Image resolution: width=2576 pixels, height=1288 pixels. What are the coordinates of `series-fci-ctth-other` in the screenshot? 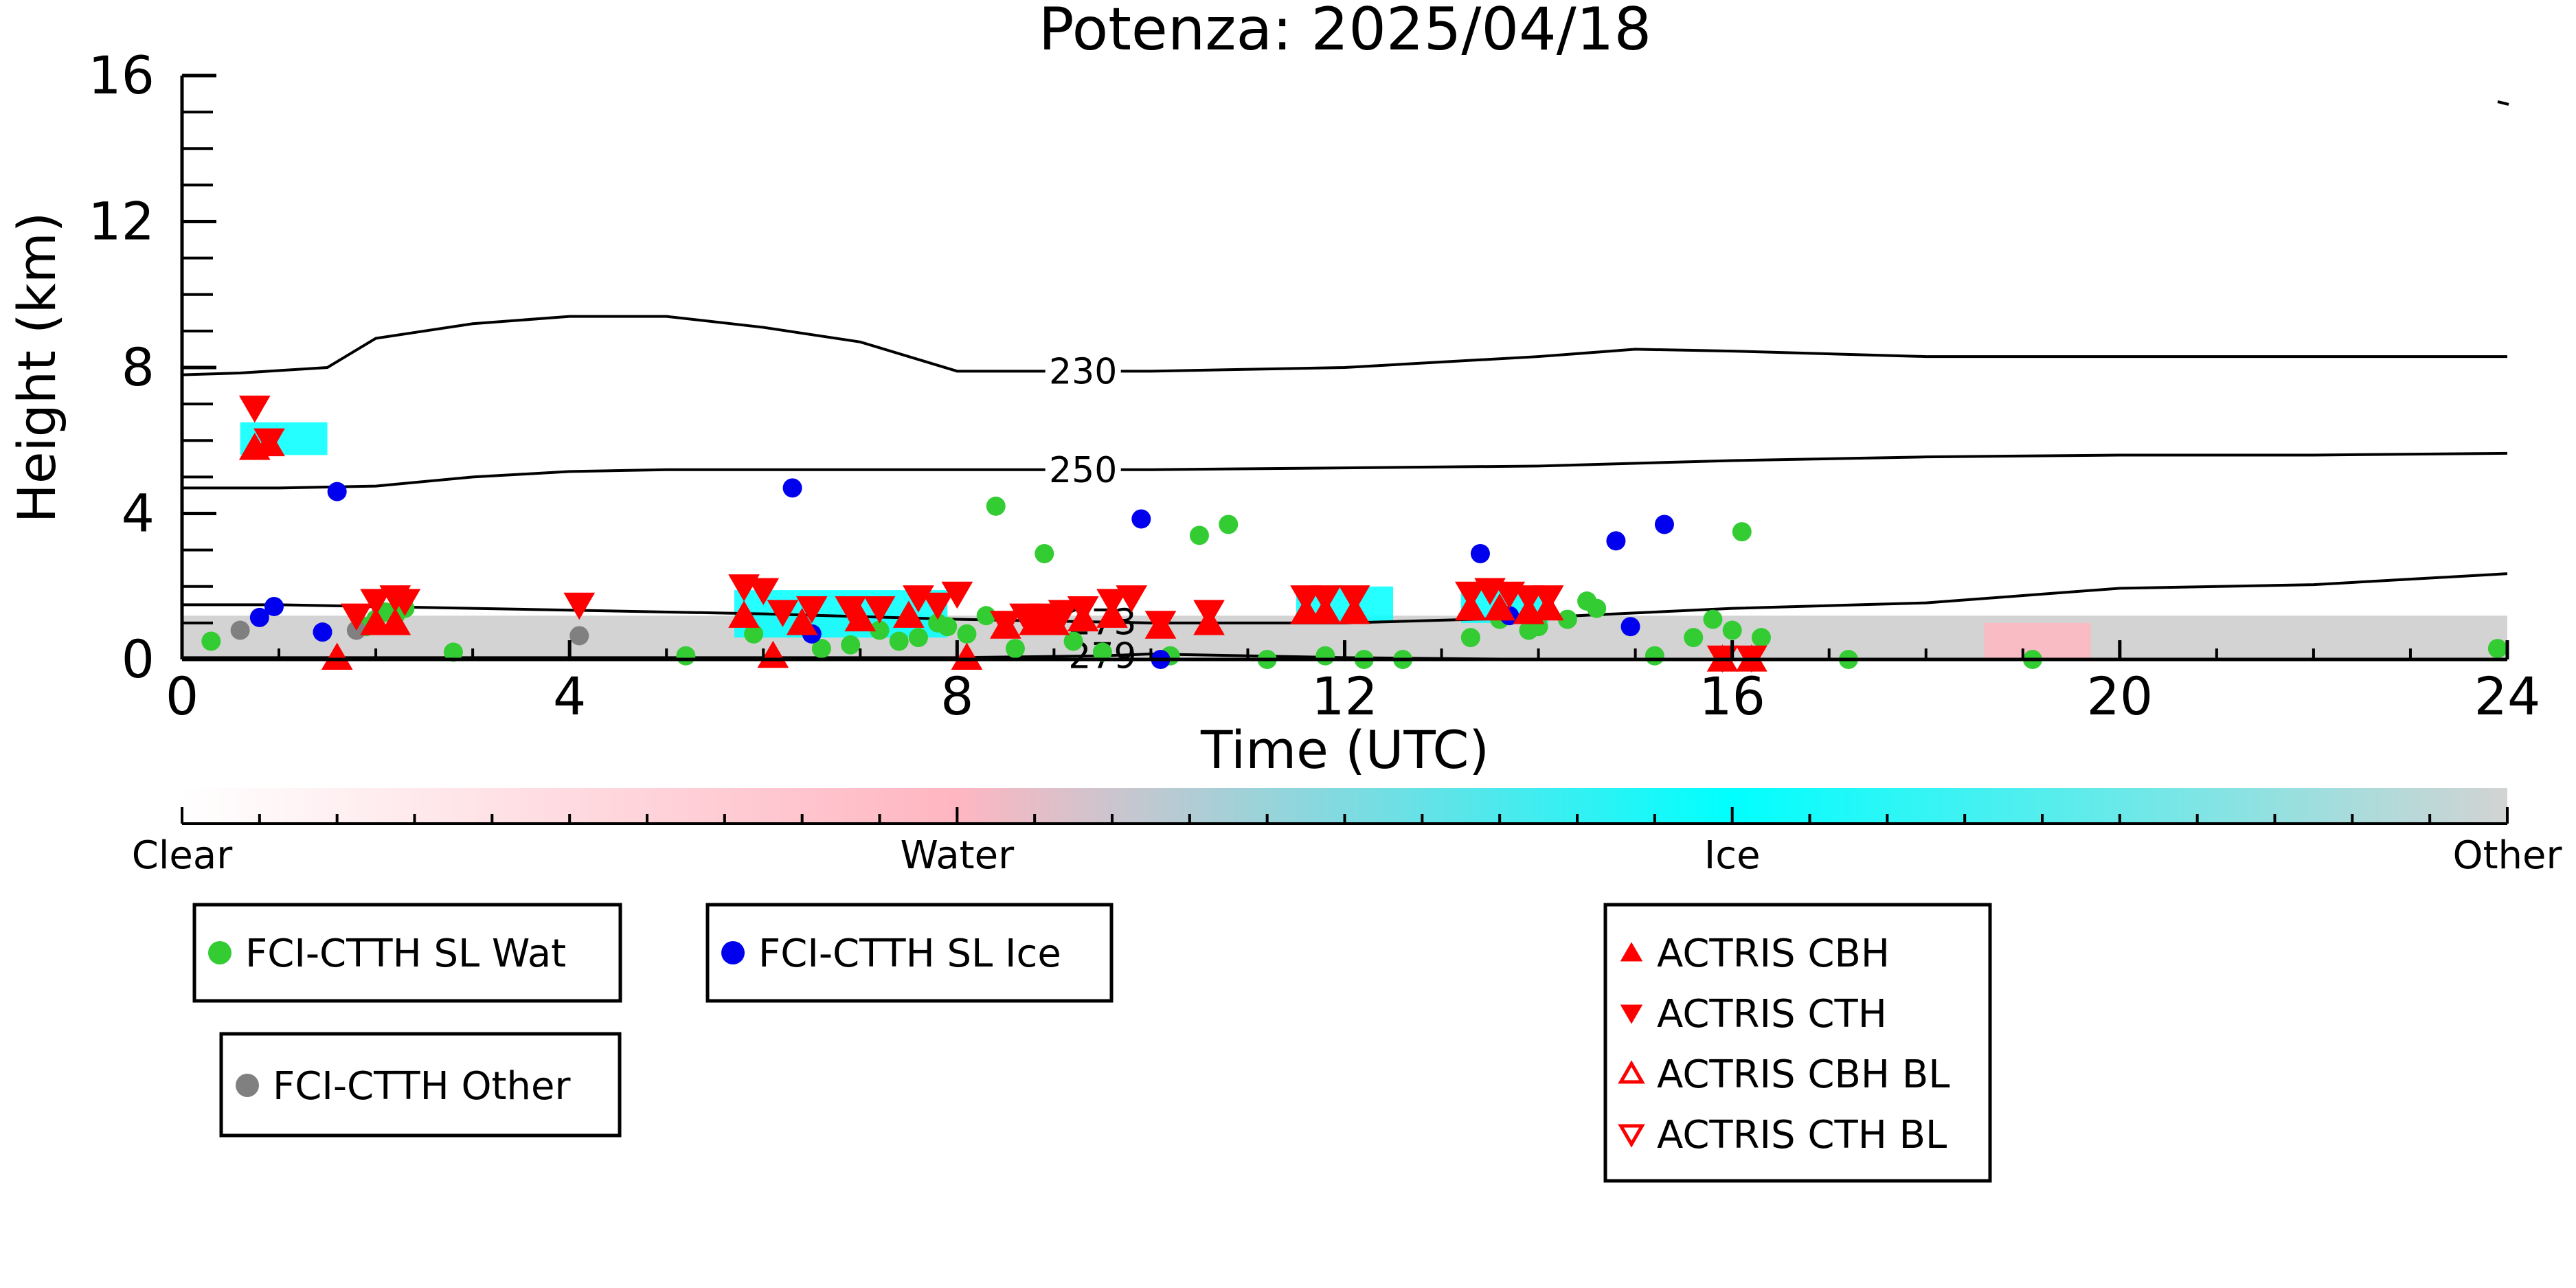 It's located at (409, 633).